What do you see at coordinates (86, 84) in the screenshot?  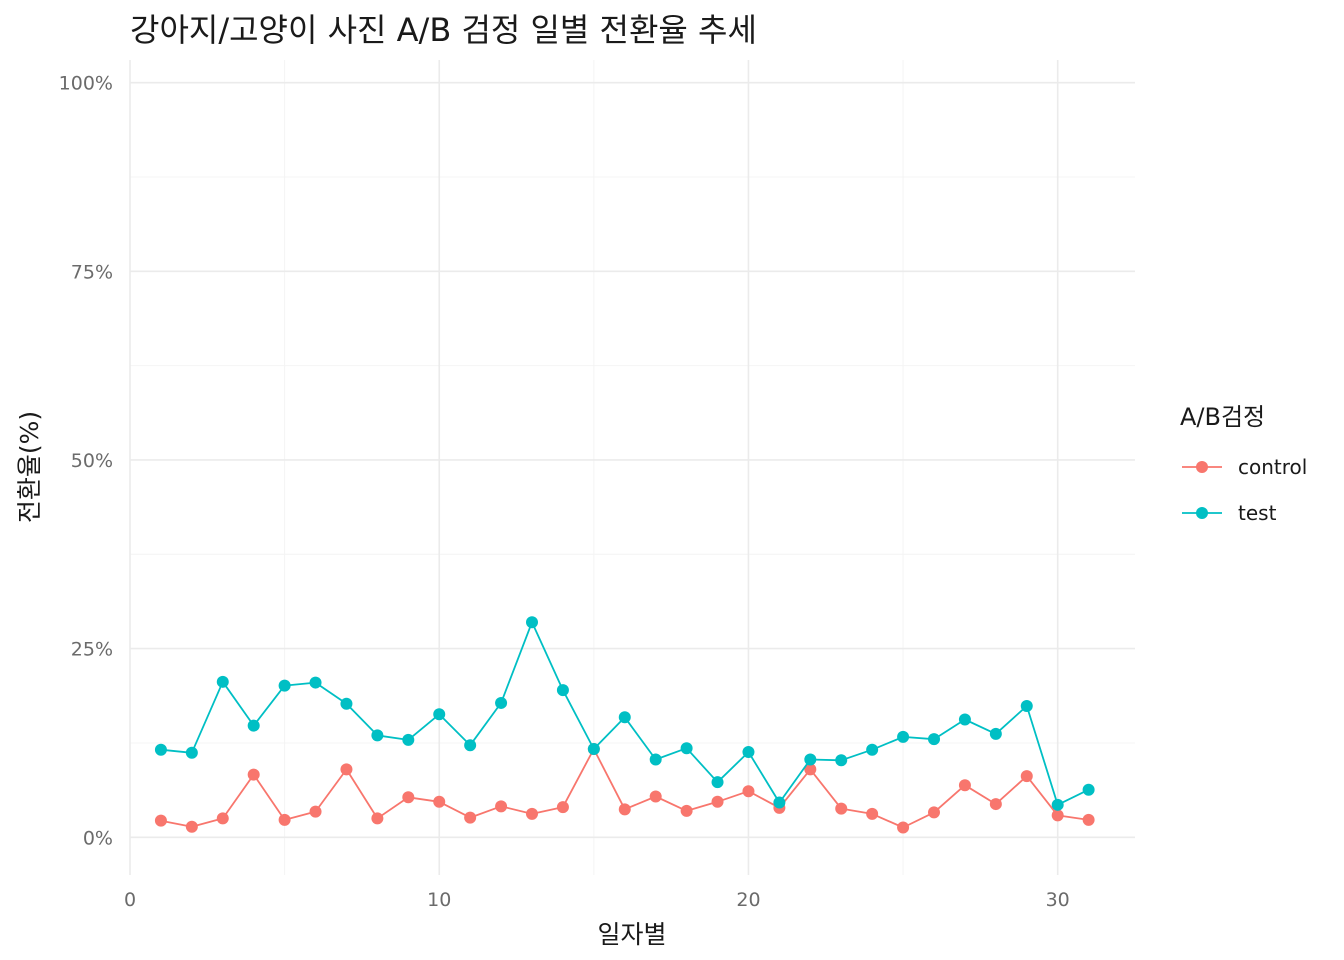 I see `y-tick-label: 100%` at bounding box center [86, 84].